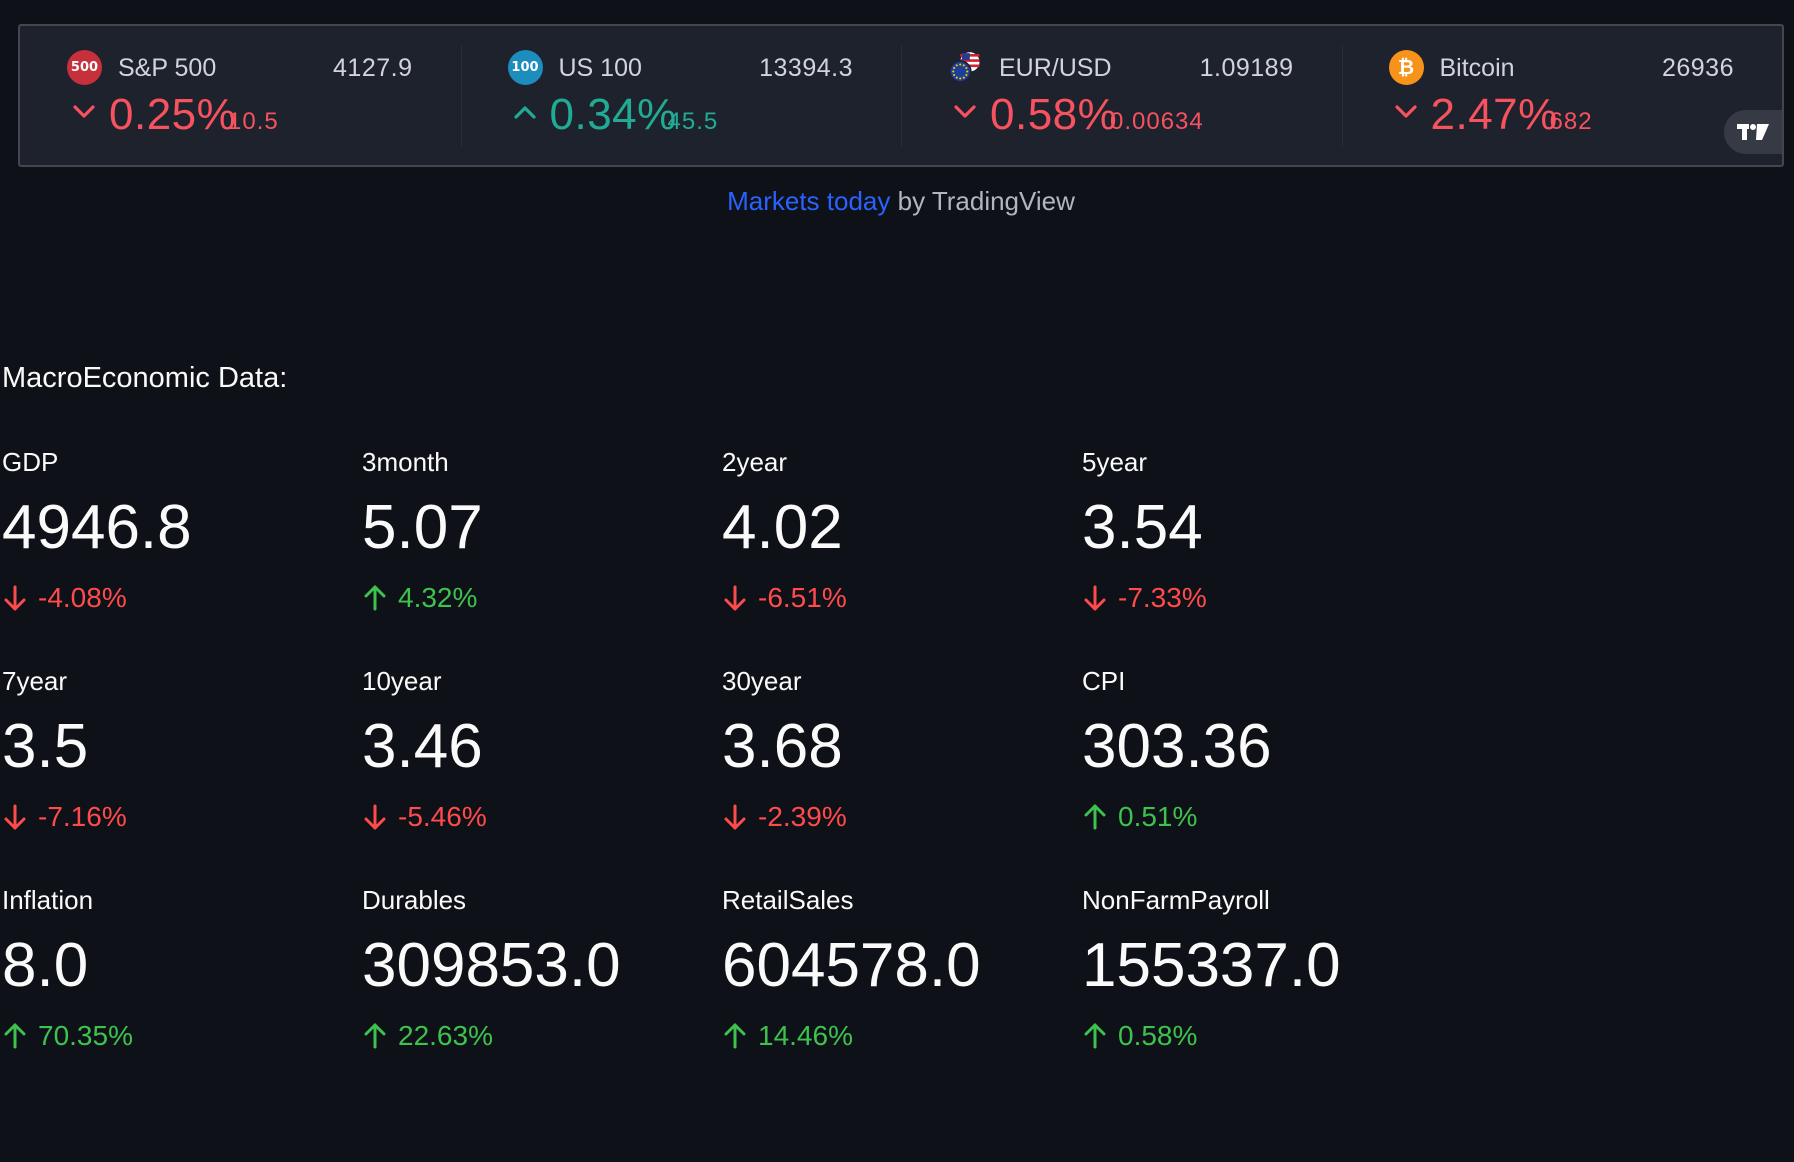 Image resolution: width=1794 pixels, height=1162 pixels. I want to click on metric-delta-value: -6.51%, so click(802, 597).